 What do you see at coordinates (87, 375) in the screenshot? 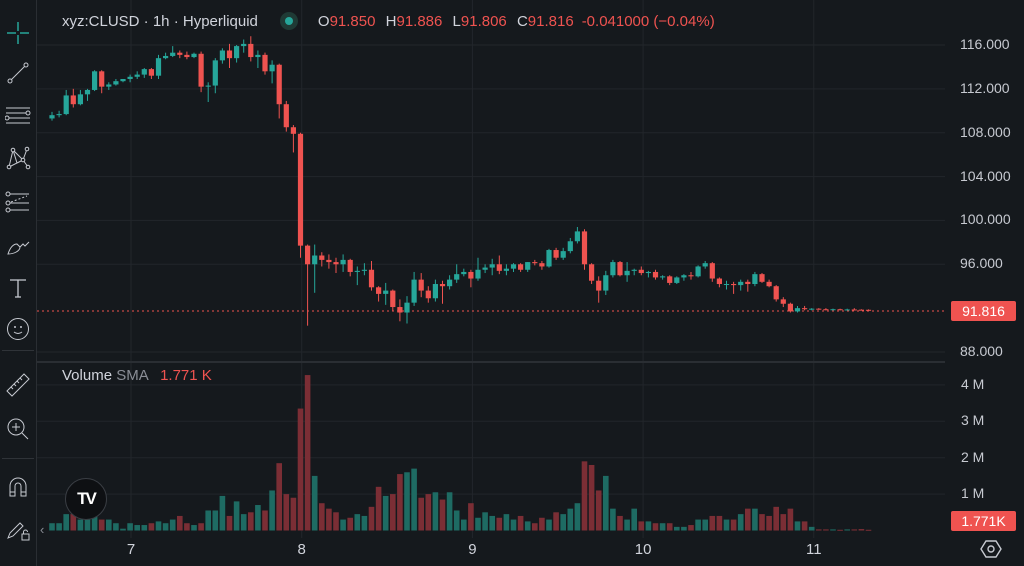
I see `volume-title: Volume` at bounding box center [87, 375].